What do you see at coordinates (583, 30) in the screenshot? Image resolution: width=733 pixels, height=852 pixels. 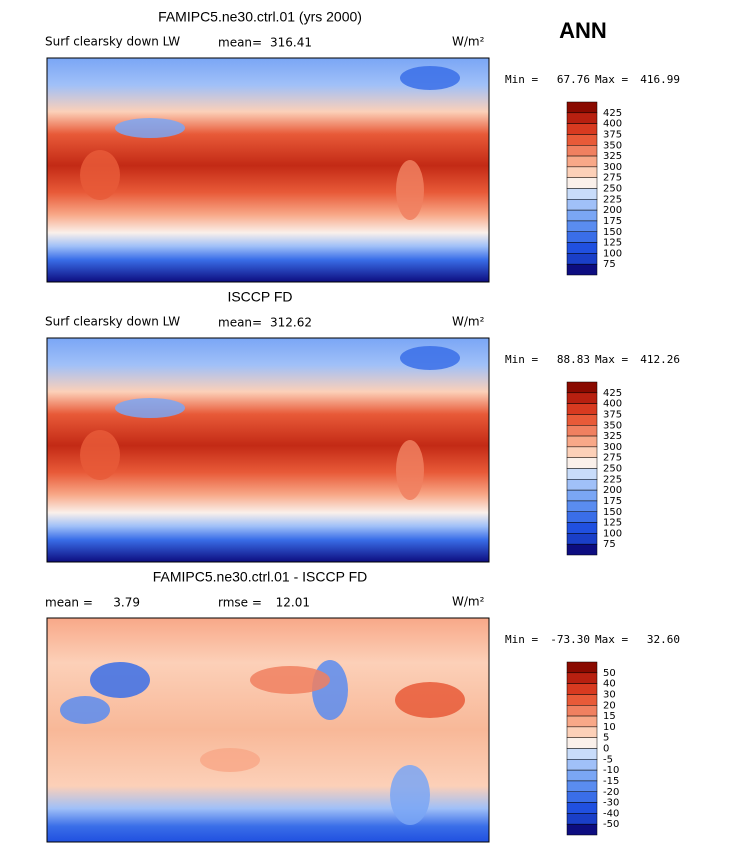 I see `season: ANN` at bounding box center [583, 30].